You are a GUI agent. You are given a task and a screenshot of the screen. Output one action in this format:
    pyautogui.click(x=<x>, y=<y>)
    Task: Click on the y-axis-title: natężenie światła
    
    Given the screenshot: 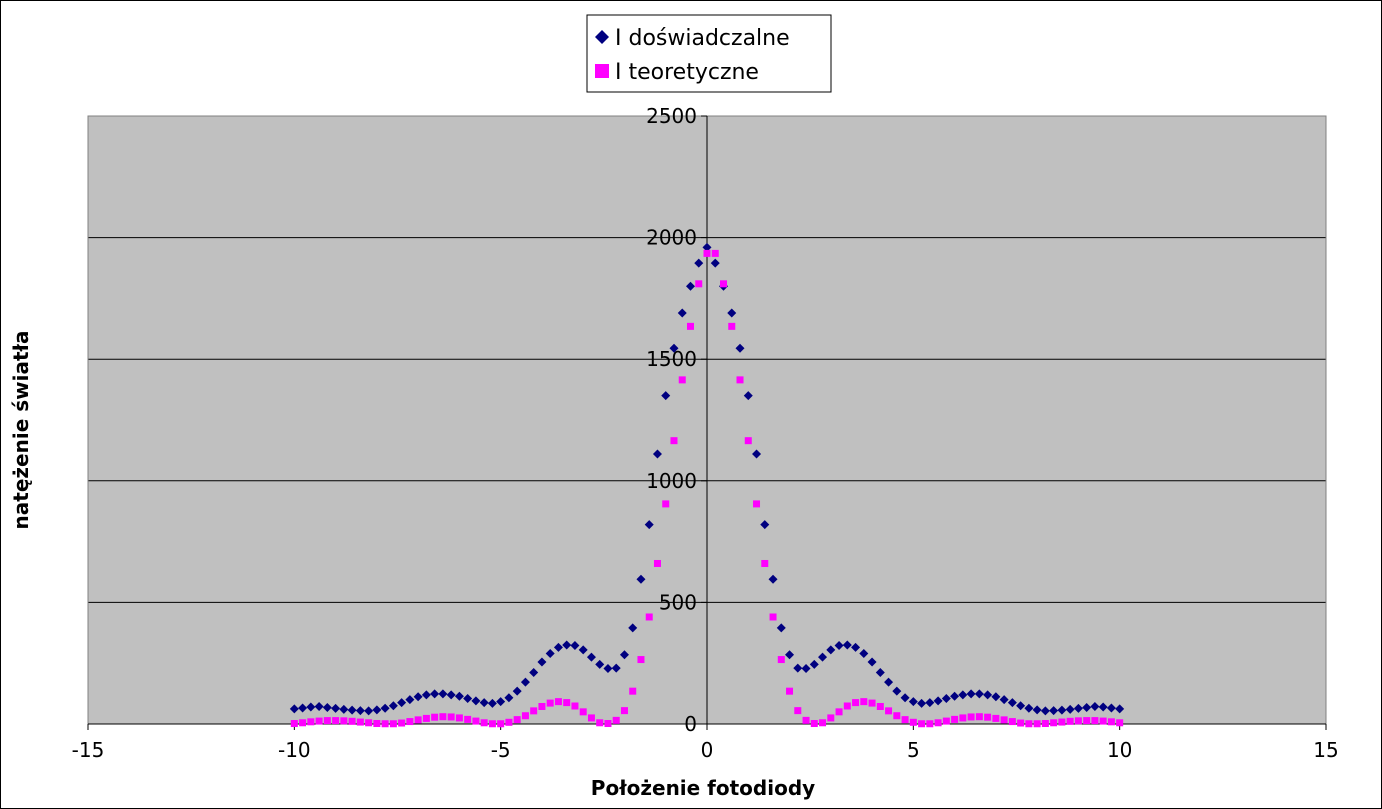 What is the action you would take?
    pyautogui.click(x=21, y=430)
    